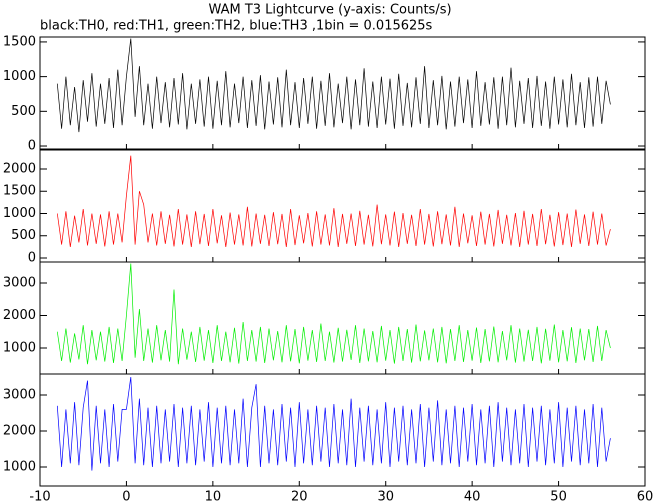 The height and width of the screenshot is (504, 657). What do you see at coordinates (645, 497) in the screenshot?
I see `x-tick-label: 60` at bounding box center [645, 497].